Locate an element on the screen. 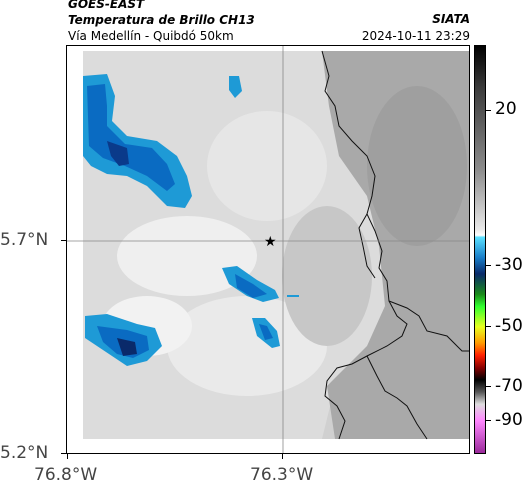  lon-tick-label-1: 76.8°W is located at coordinates (66, 475).